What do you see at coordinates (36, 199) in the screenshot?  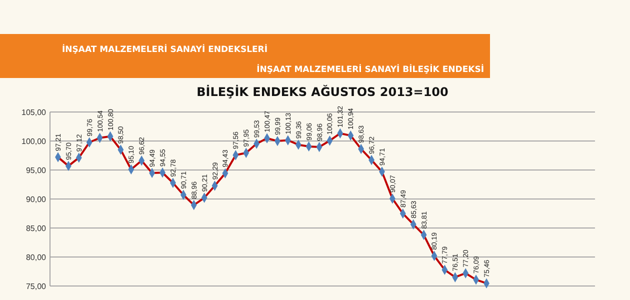 I see `y-tick-label: 90,00` at bounding box center [36, 199].